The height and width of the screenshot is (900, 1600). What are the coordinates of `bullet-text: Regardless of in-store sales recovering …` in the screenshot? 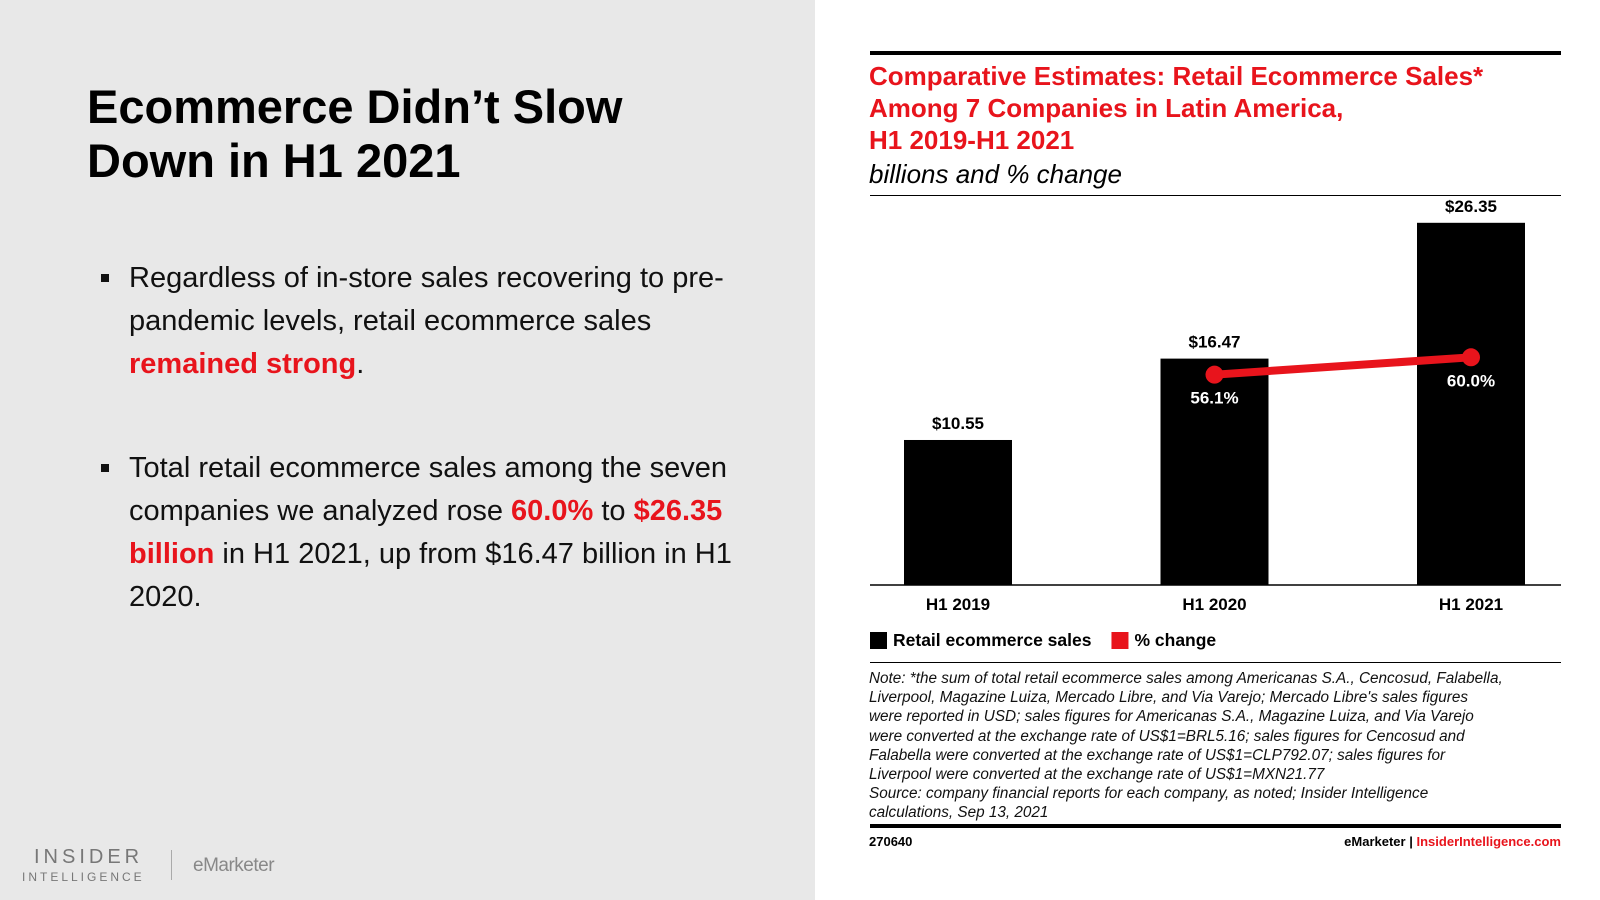 It's located at (426, 299).